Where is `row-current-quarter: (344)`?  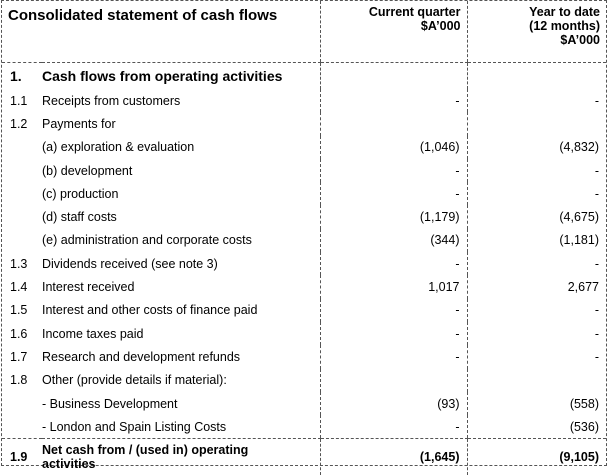
row-current-quarter: (344) is located at coordinates (393, 240).